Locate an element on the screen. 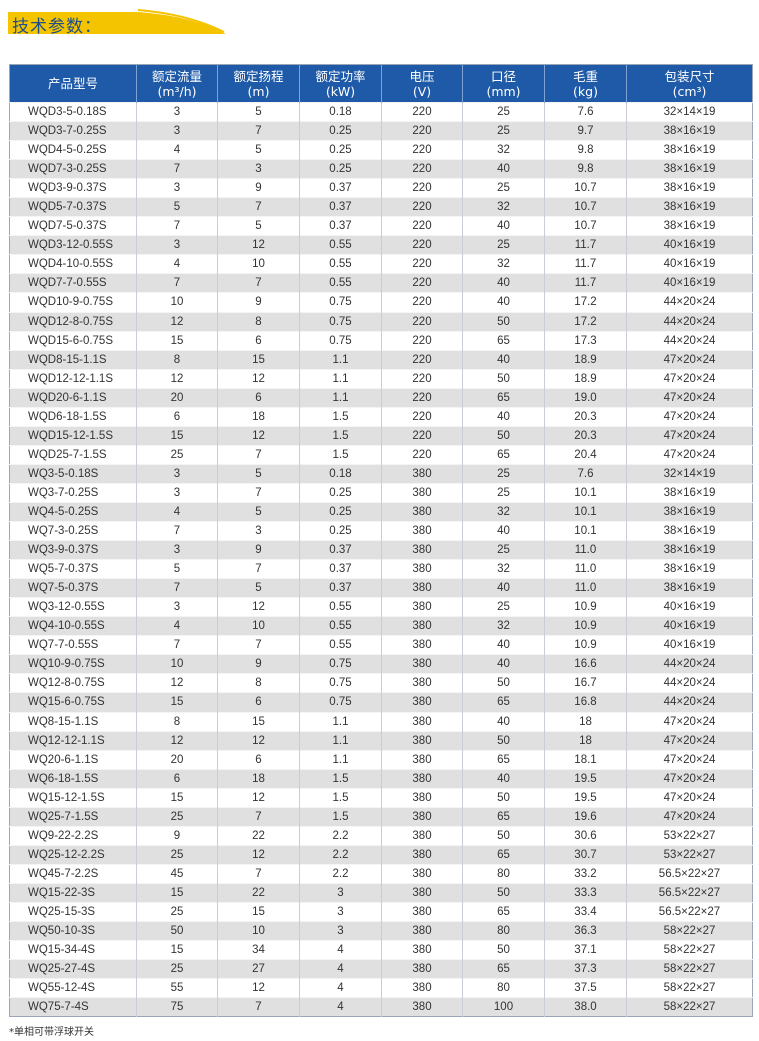 The width and height of the screenshot is (759, 1041). cell-weight: 19.0 is located at coordinates (585, 397).